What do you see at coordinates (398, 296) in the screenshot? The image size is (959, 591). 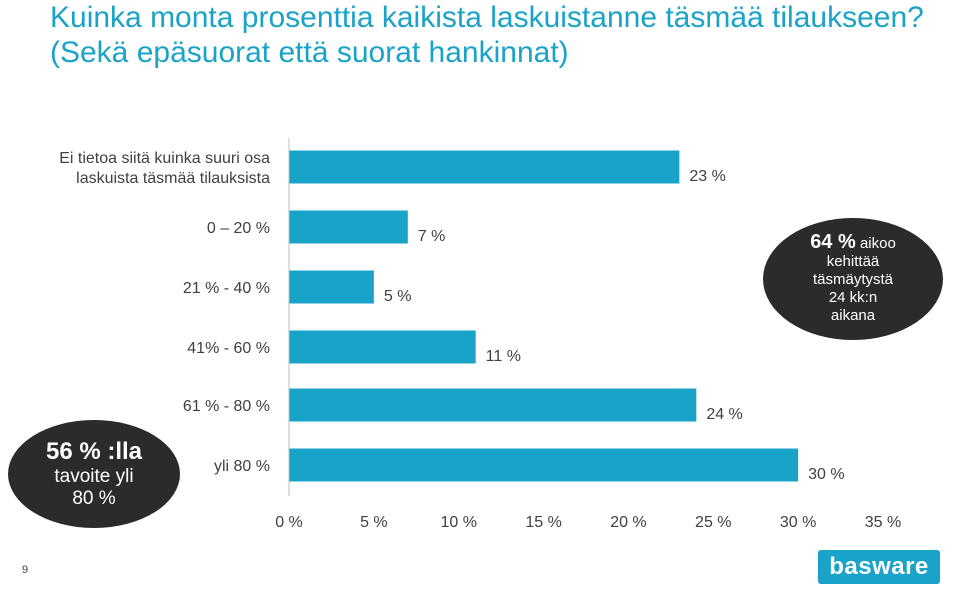 I see `value-label: 5 %` at bounding box center [398, 296].